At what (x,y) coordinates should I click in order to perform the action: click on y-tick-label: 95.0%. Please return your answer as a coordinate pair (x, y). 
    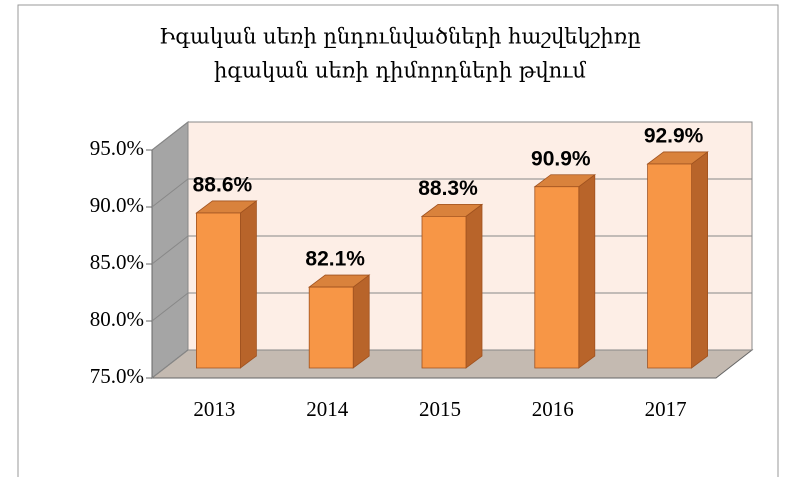
    Looking at the image, I should click on (117, 148).